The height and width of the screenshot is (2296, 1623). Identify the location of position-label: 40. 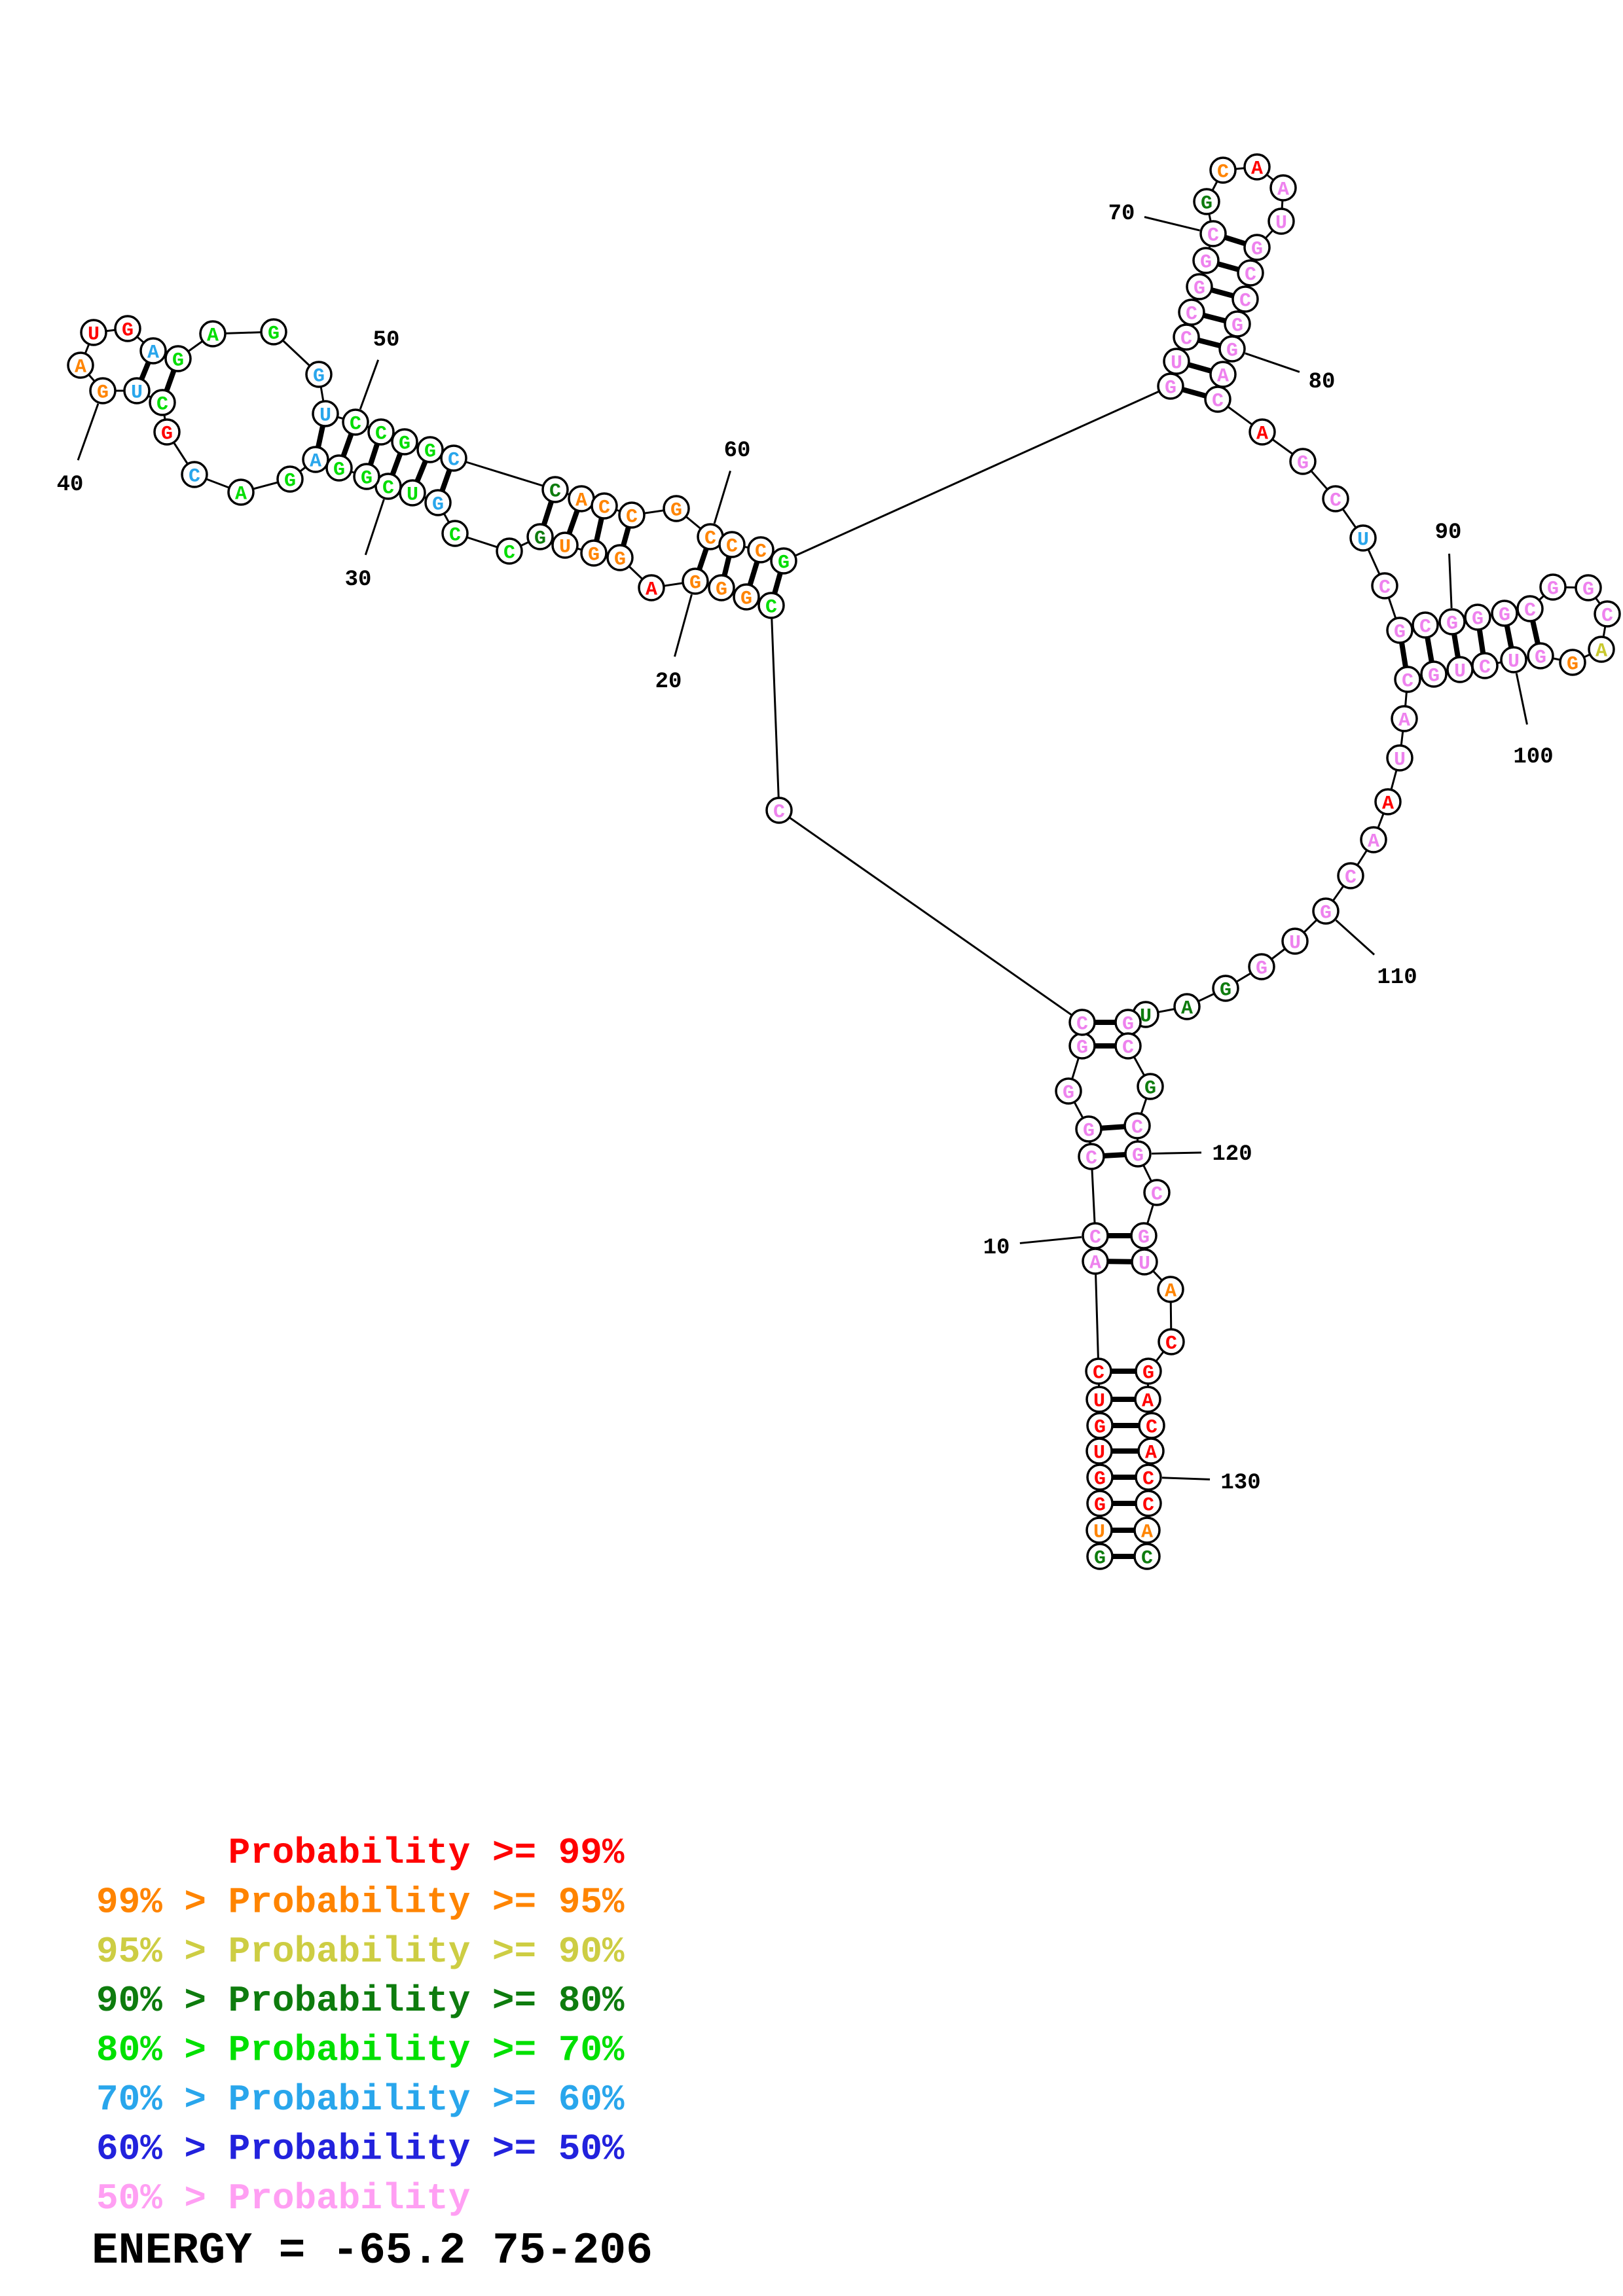
(70, 485).